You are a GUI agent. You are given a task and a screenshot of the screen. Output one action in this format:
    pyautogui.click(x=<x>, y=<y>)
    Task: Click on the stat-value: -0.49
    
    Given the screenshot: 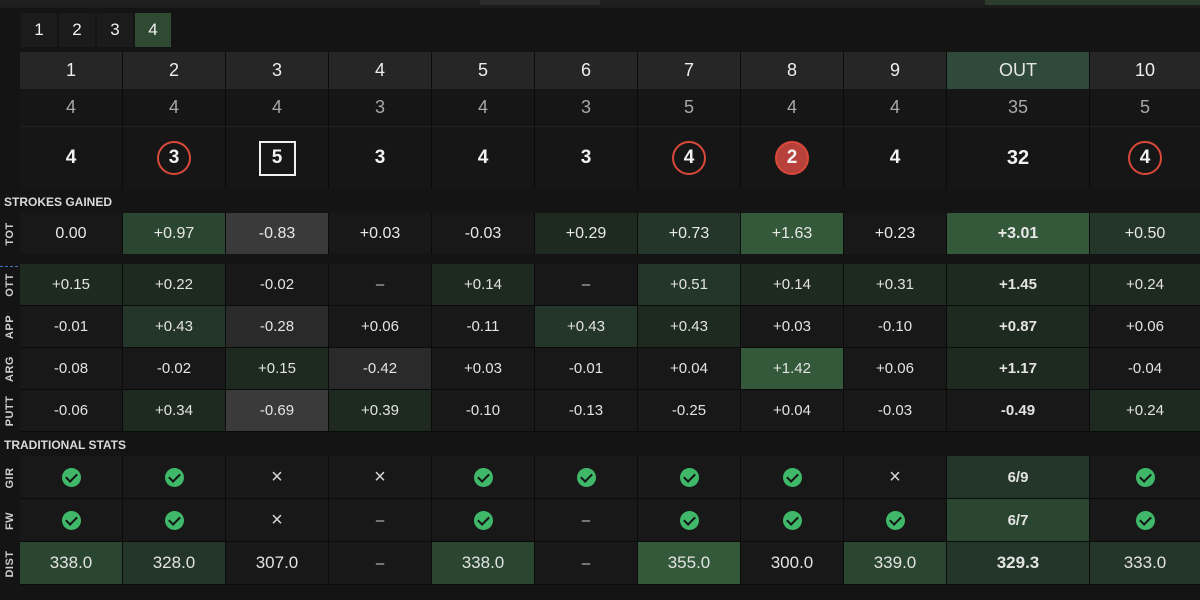 What is the action you would take?
    pyautogui.click(x=1018, y=410)
    